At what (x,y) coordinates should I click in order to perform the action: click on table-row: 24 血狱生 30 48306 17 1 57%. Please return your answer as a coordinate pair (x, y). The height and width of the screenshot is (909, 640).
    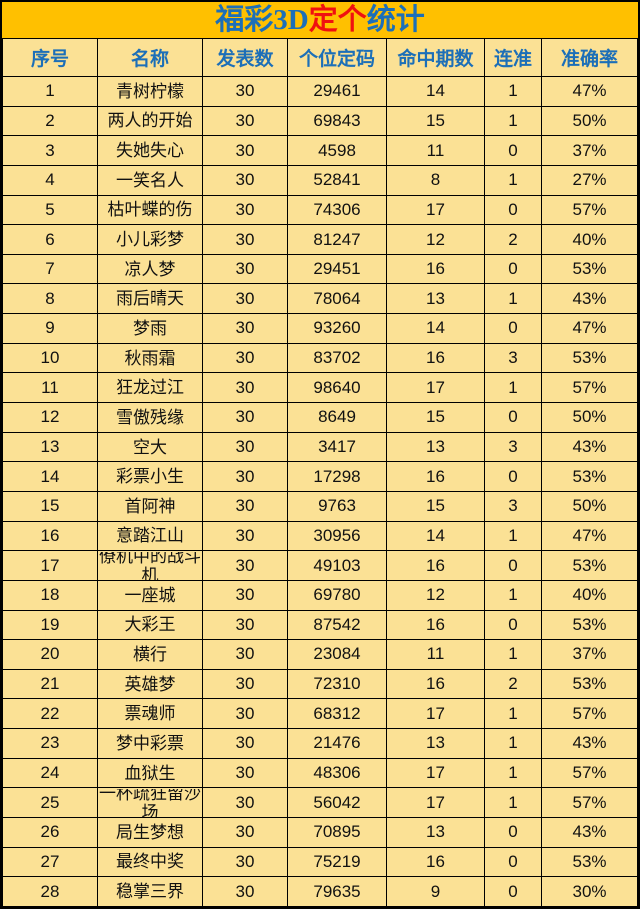
    Looking at the image, I should click on (320, 773).